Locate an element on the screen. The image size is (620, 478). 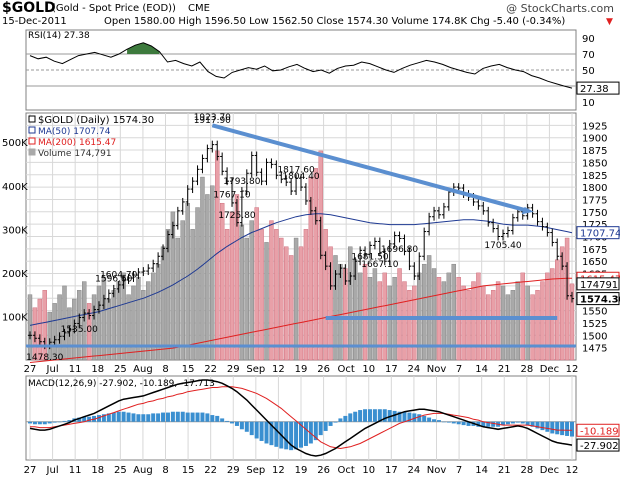
price-tick: 1850 is located at coordinates (594, 163).